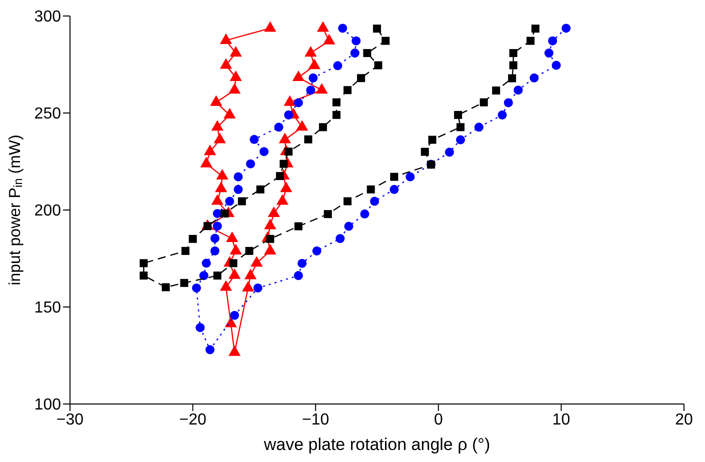  What do you see at coordinates (684, 419) in the screenshot?
I see `x-tick-label: 20` at bounding box center [684, 419].